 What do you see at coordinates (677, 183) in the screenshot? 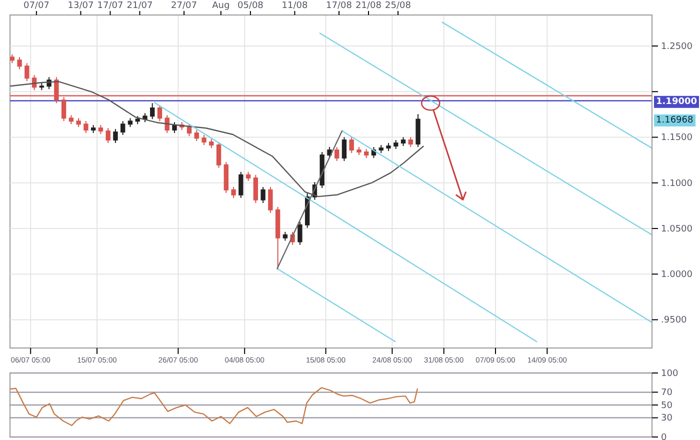
I see `y-tick-label: 1.1000` at bounding box center [677, 183].